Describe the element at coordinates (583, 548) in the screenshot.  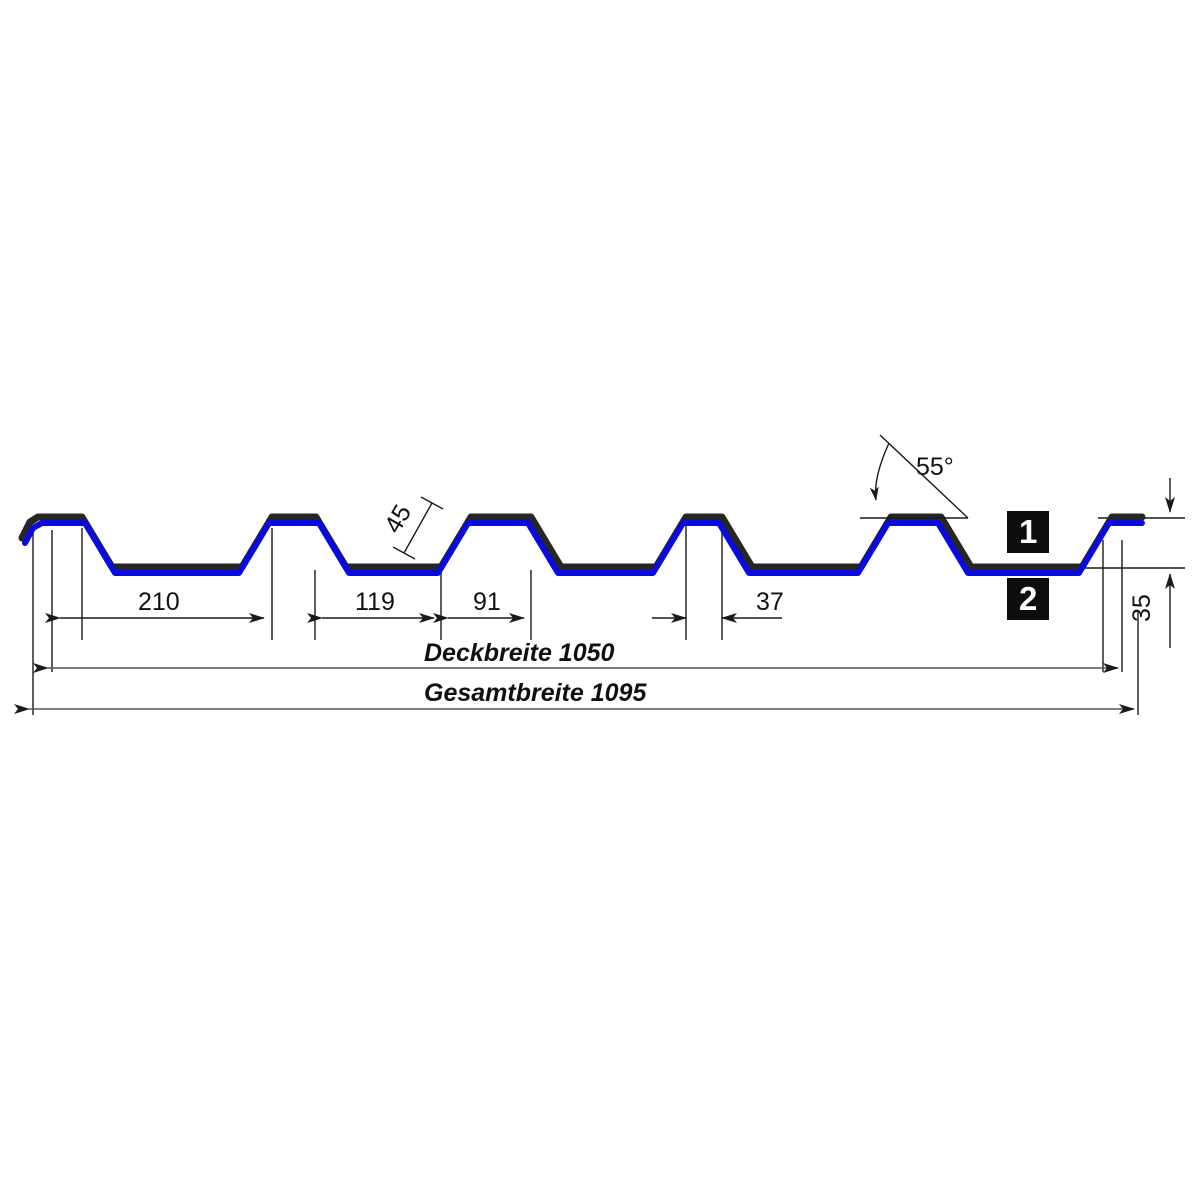
I see `sheet-inner-face` at that location.